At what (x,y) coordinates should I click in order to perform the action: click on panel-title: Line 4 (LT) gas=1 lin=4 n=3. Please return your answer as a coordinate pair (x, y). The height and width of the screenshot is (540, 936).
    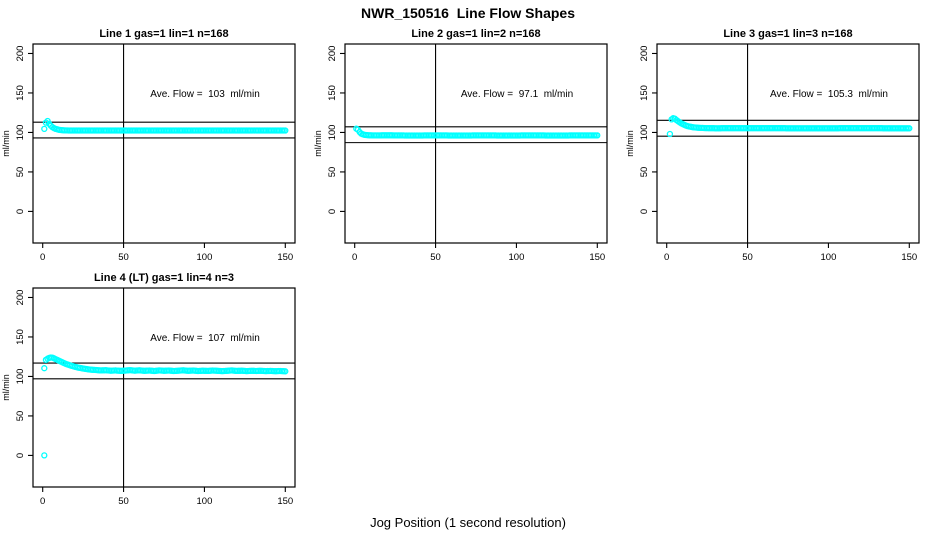
    Looking at the image, I should click on (164, 278).